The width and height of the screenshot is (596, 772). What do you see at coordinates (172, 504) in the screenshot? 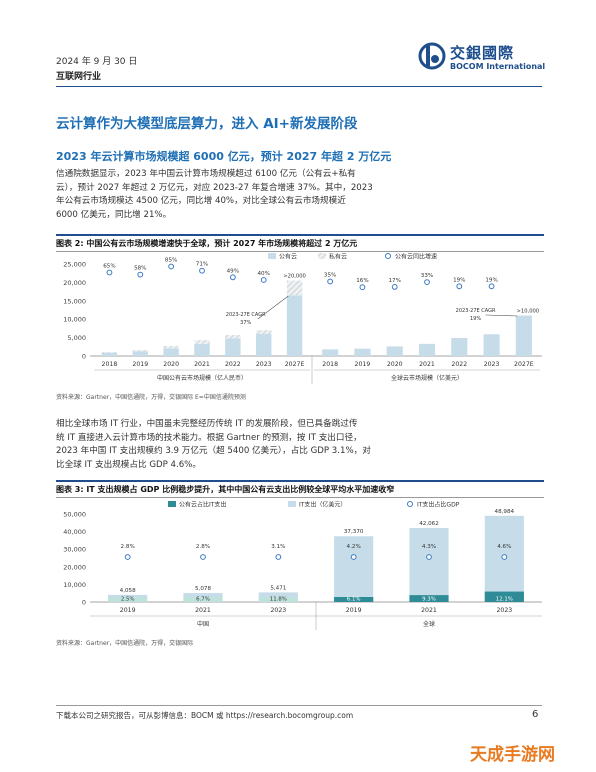
I see `legend-marker-teal` at bounding box center [172, 504].